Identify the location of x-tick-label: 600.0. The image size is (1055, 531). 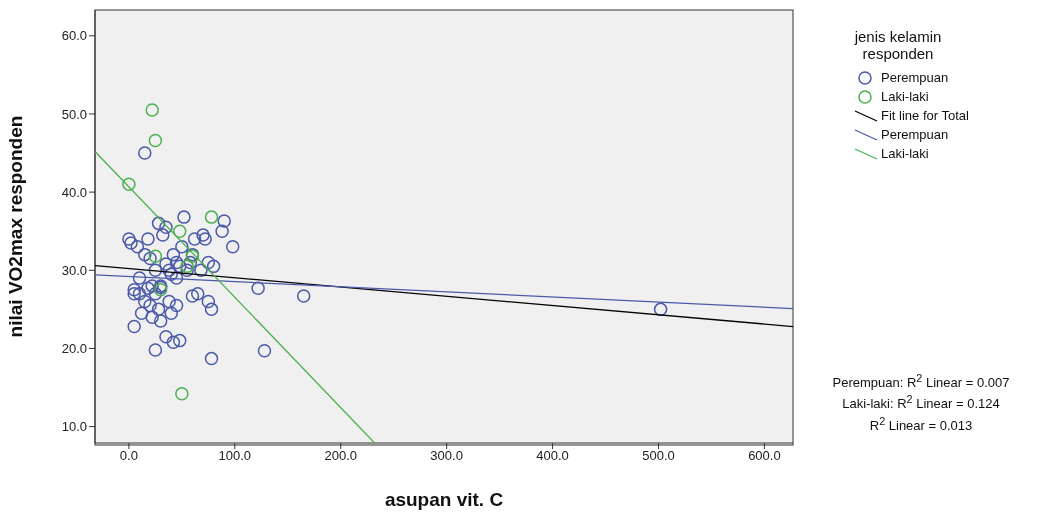
(764, 456).